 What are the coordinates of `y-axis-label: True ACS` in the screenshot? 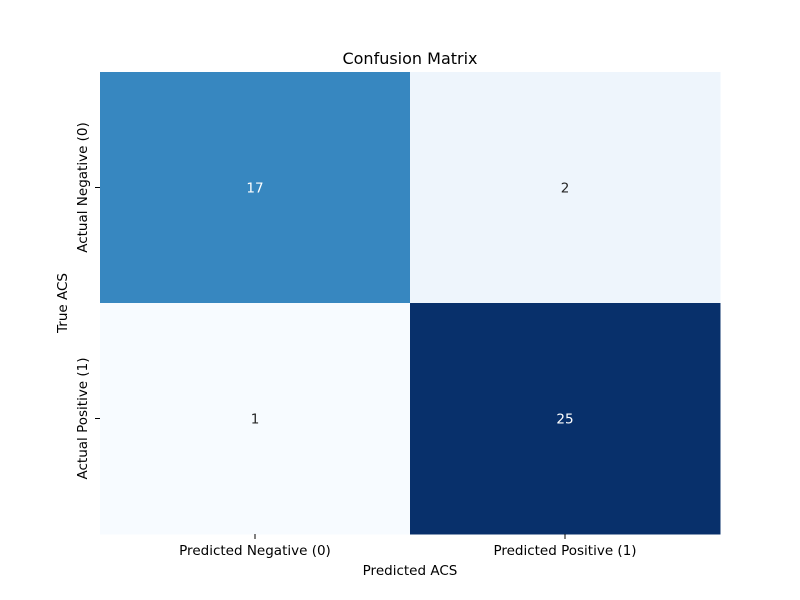 It's located at (63, 303).